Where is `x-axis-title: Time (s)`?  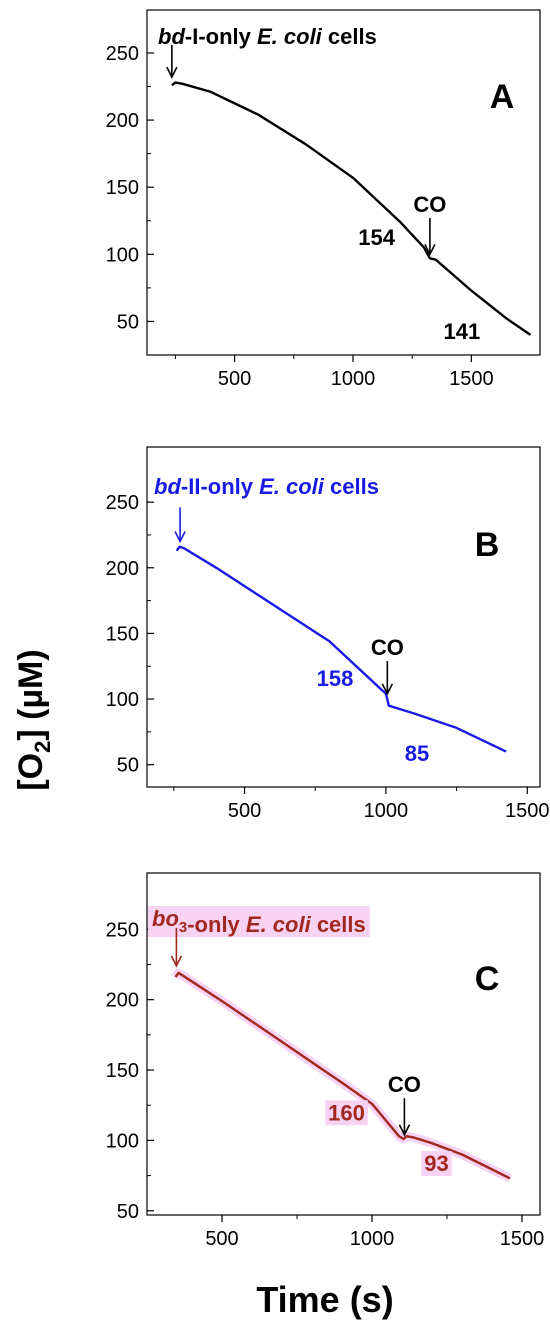 x-axis-title: Time (s) is located at coordinates (324, 1299).